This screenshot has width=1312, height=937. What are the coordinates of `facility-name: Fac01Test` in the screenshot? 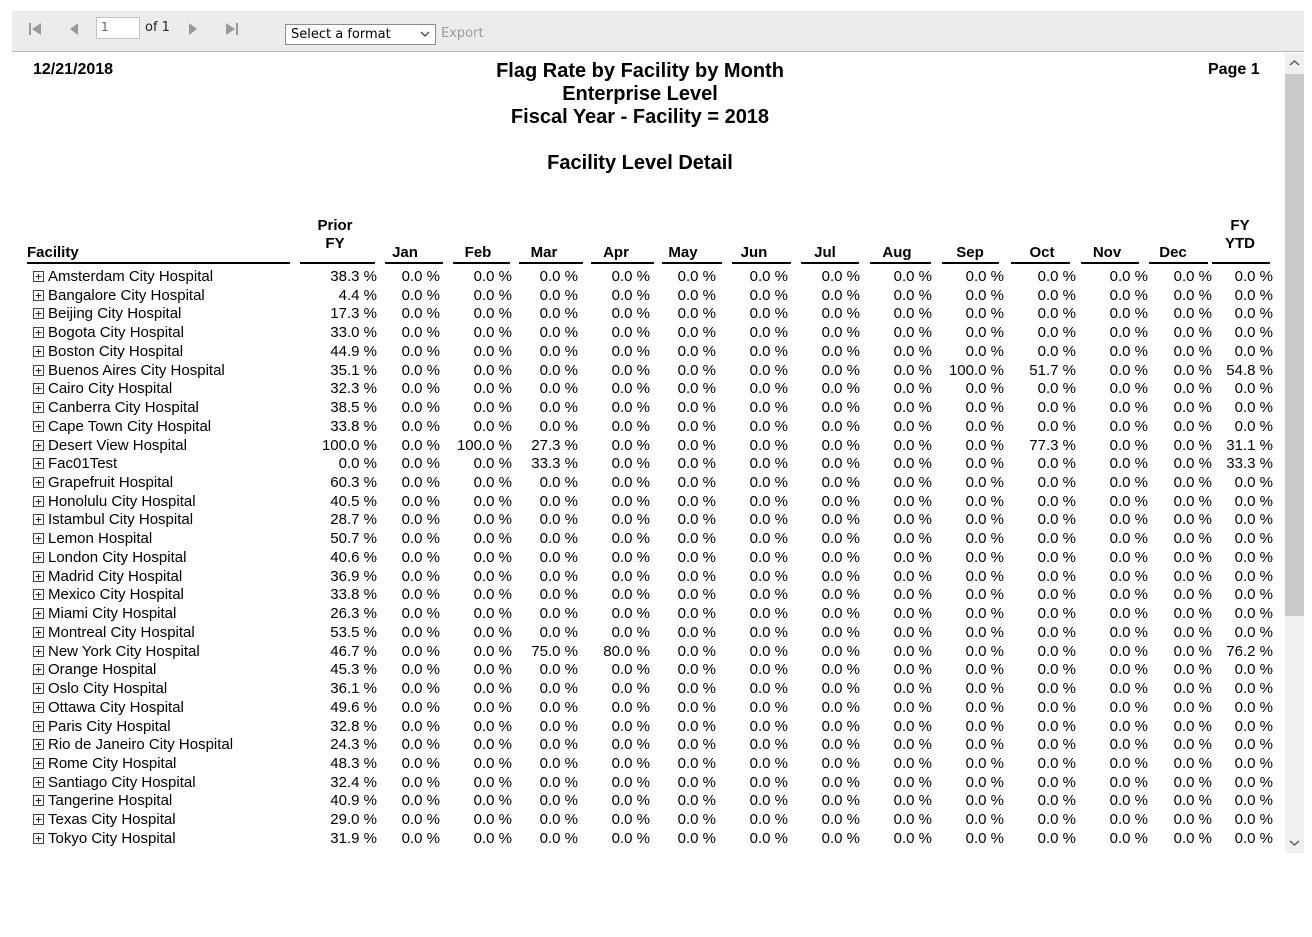 It's located at (83, 464).